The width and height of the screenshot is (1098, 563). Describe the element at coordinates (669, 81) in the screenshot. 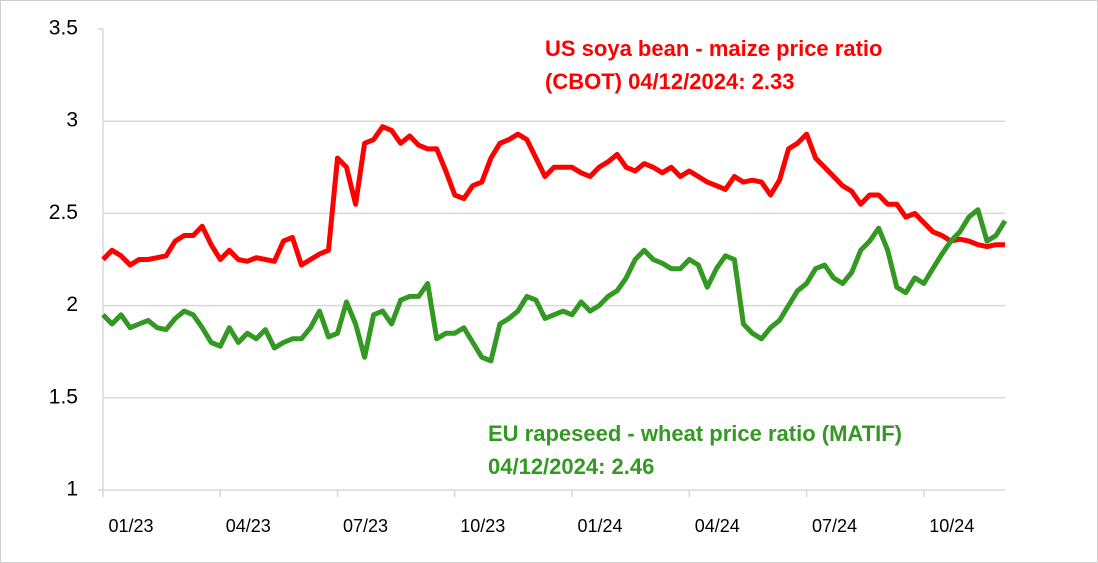

I see `annotation: (CBOT) 04/12/2024: 2.33` at that location.